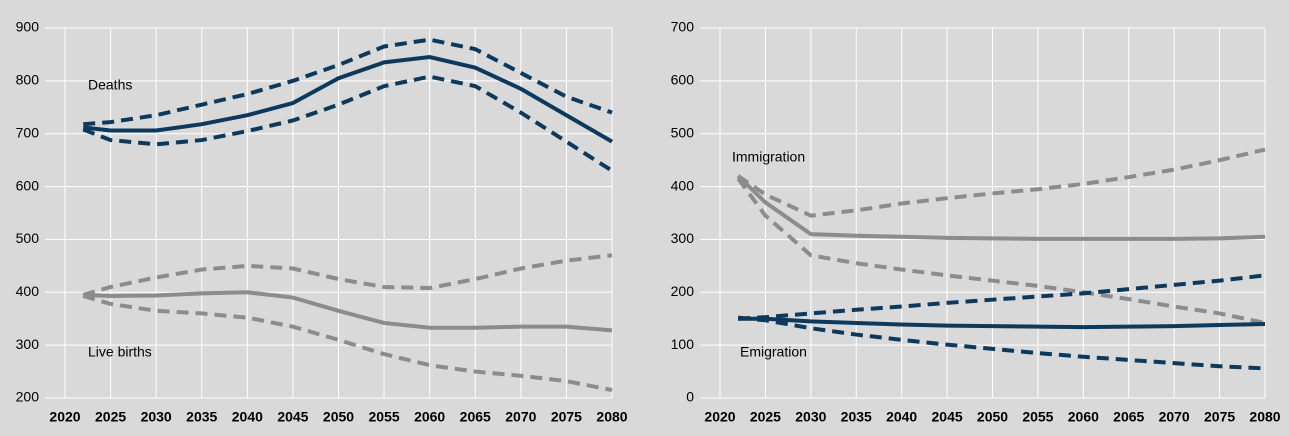 The height and width of the screenshot is (436, 1289). What do you see at coordinates (110, 85) in the screenshot?
I see `annotation: Deaths` at bounding box center [110, 85].